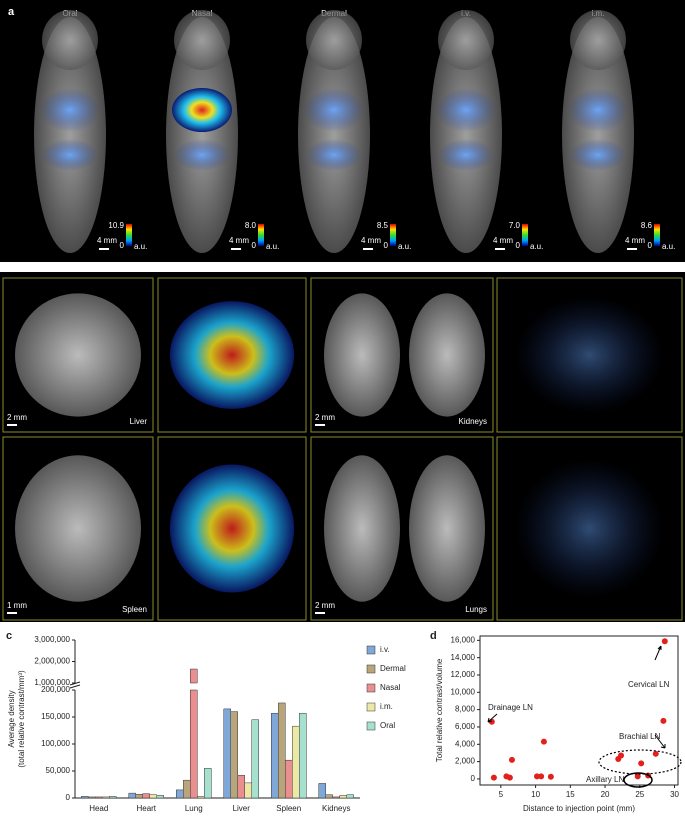  I want to click on panel-label: d, so click(433, 636).